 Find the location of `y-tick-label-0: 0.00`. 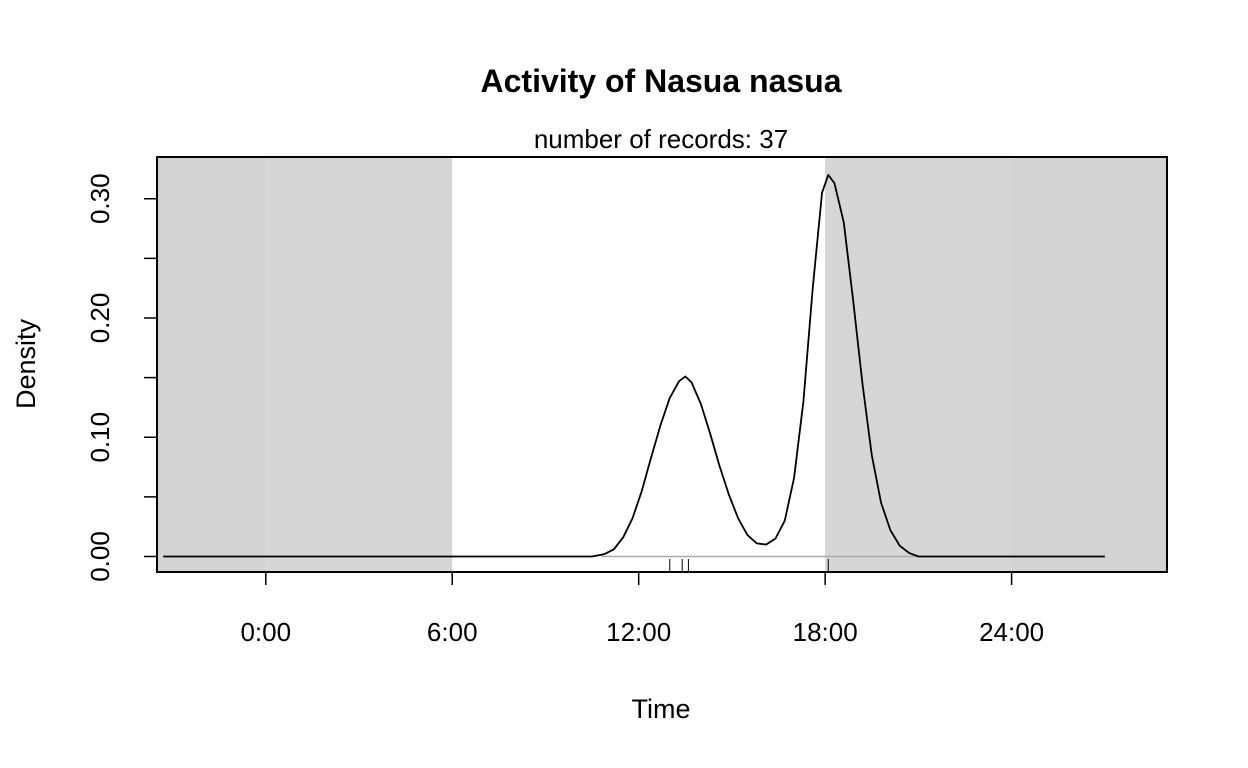

y-tick-label-0: 0.00 is located at coordinates (100, 556).